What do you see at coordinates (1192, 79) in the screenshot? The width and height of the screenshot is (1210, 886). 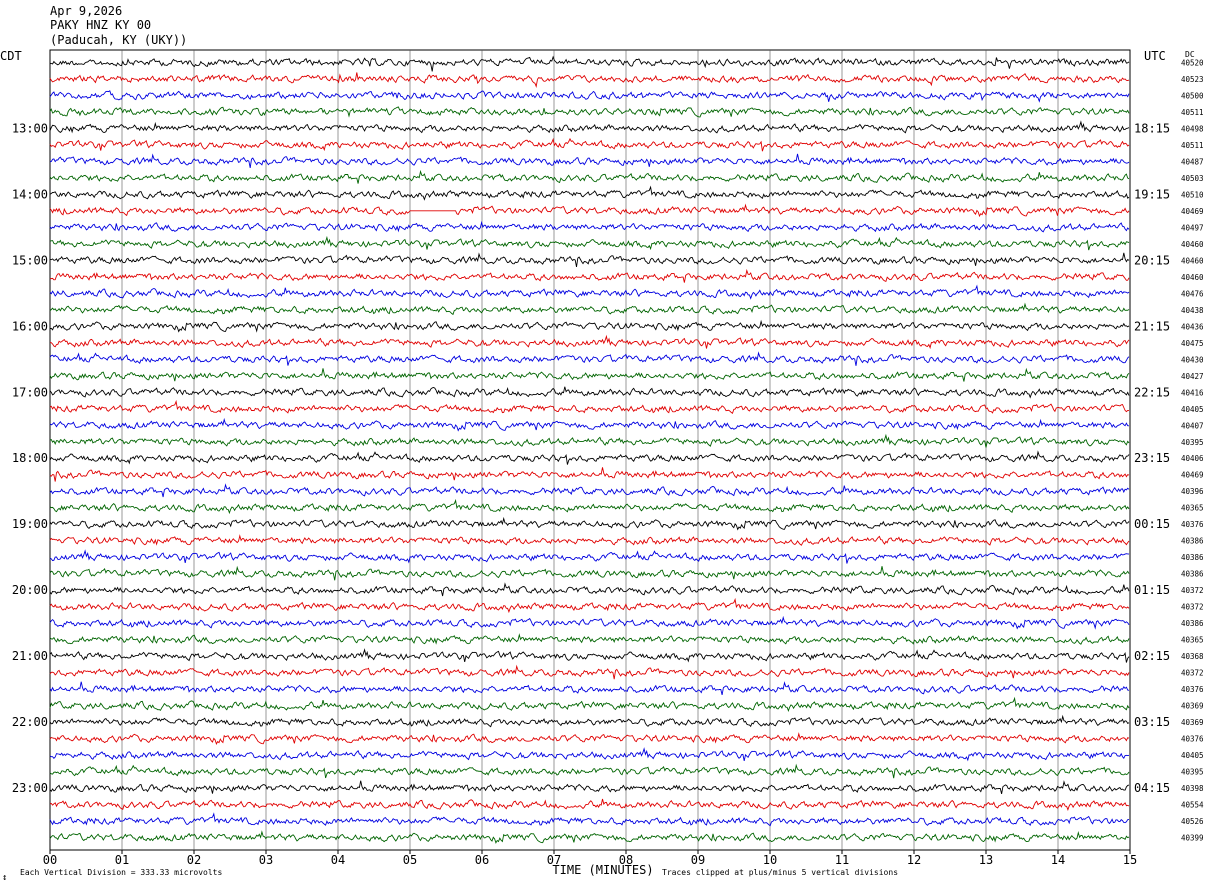 I see `dc-offset-label: 40523` at bounding box center [1192, 79].